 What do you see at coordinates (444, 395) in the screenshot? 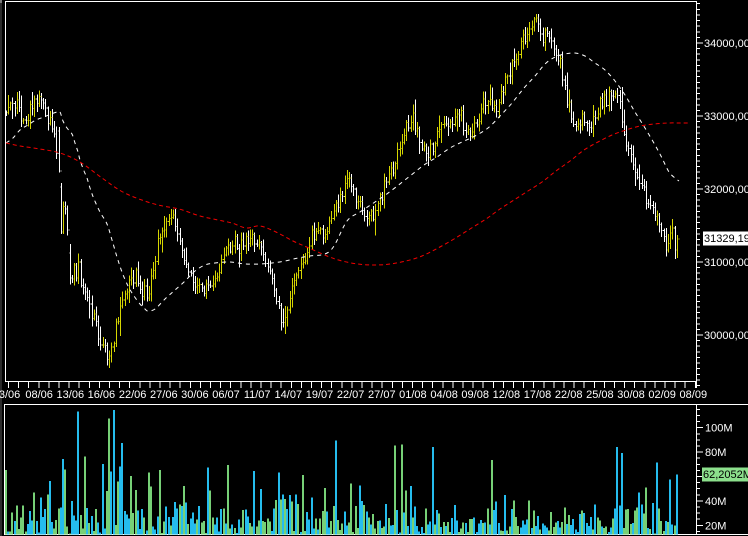
I see `svg-text: 04/08` at bounding box center [444, 395].